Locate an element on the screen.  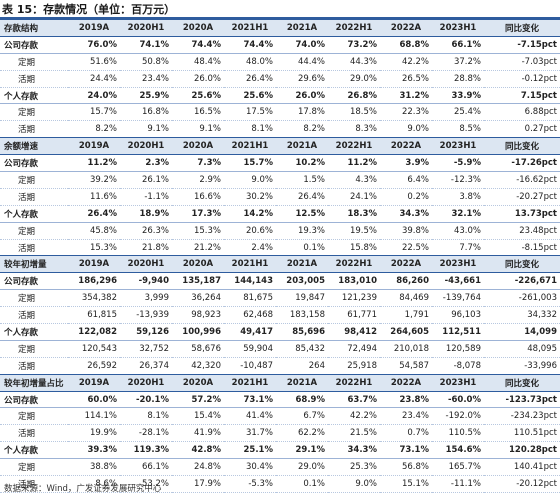
value-cell: 73.1% is located at coordinates (406, 450).